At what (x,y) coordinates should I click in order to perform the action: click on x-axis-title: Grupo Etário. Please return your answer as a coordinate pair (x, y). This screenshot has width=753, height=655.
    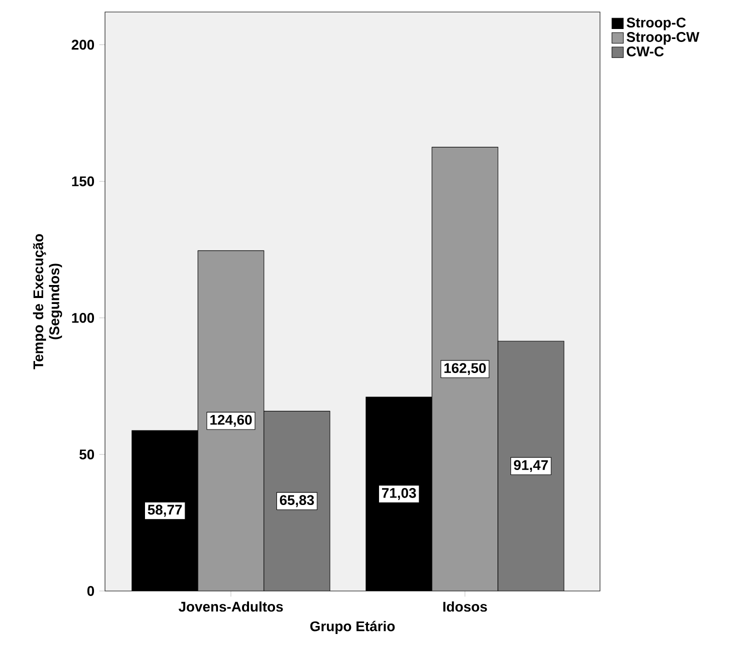
    Looking at the image, I should click on (352, 627).